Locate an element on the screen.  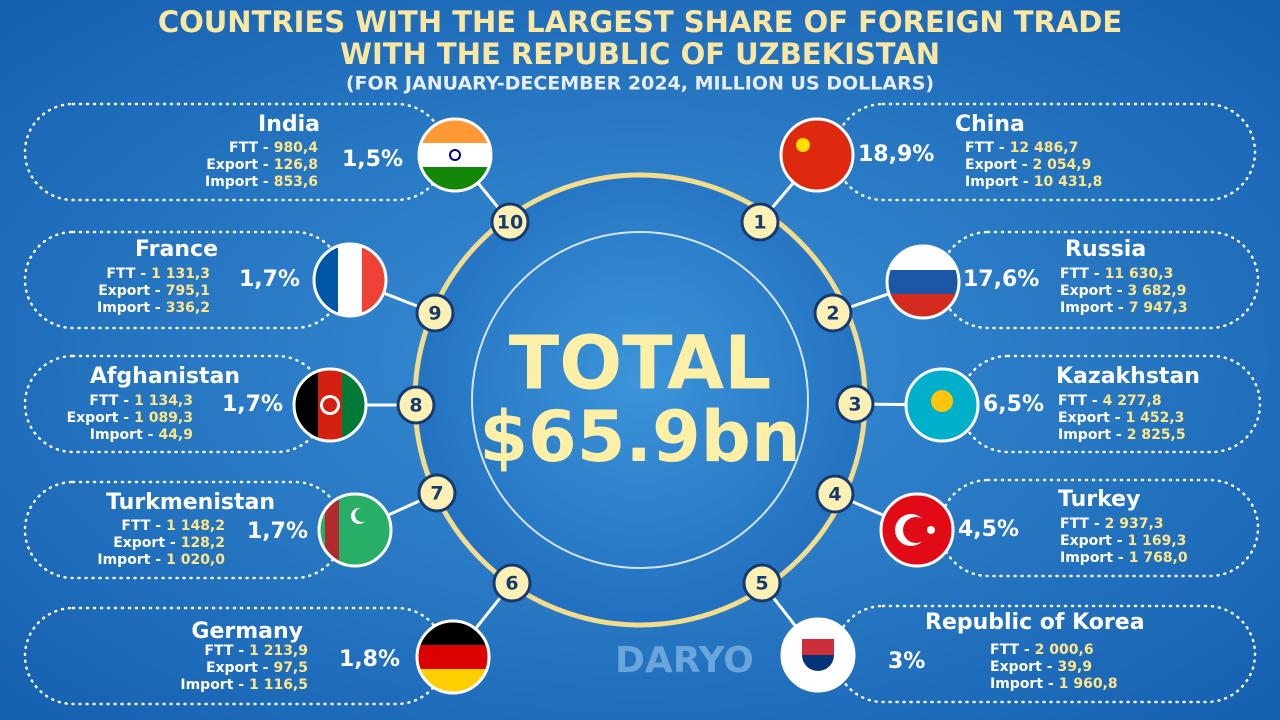
trade-line: FTT - 1 134,3 is located at coordinates (141, 401).